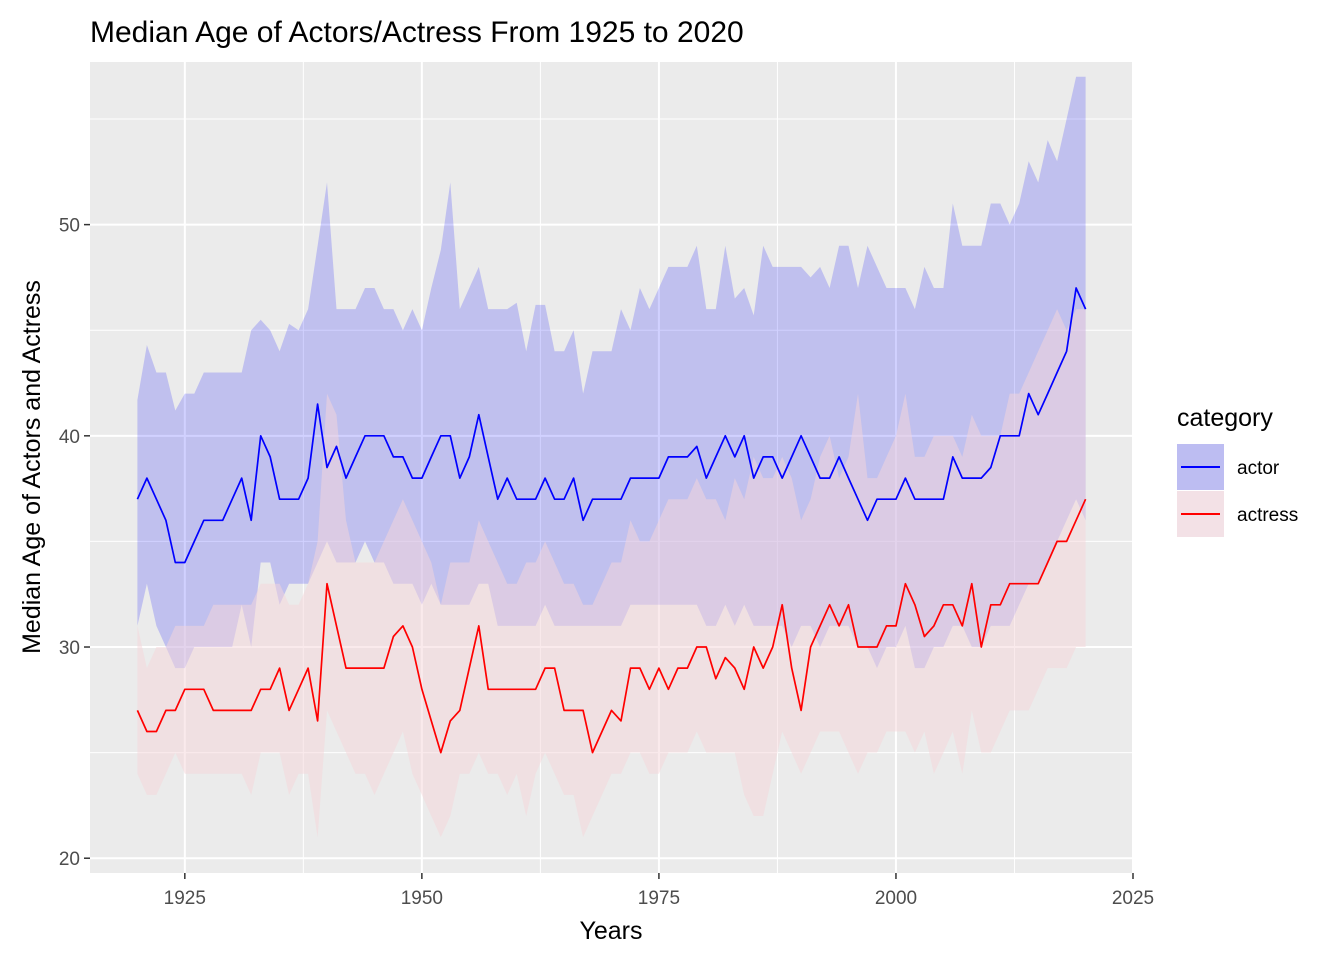 The image size is (1344, 960). Describe the element at coordinates (896, 898) in the screenshot. I see `x-tick-label: 2000` at that location.